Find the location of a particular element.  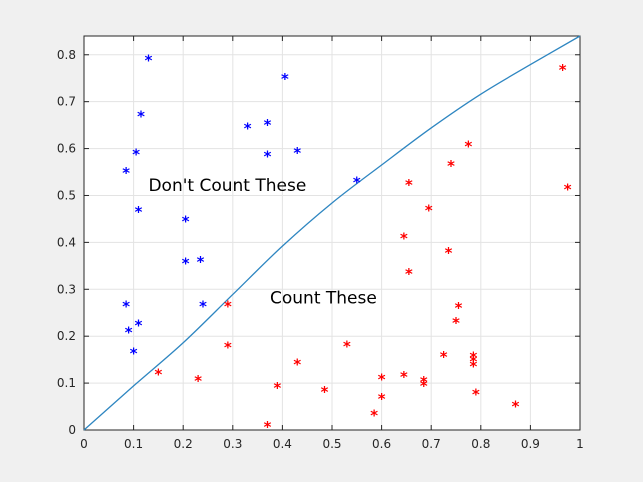

y-tick-label: 0.2 is located at coordinates (66, 336).